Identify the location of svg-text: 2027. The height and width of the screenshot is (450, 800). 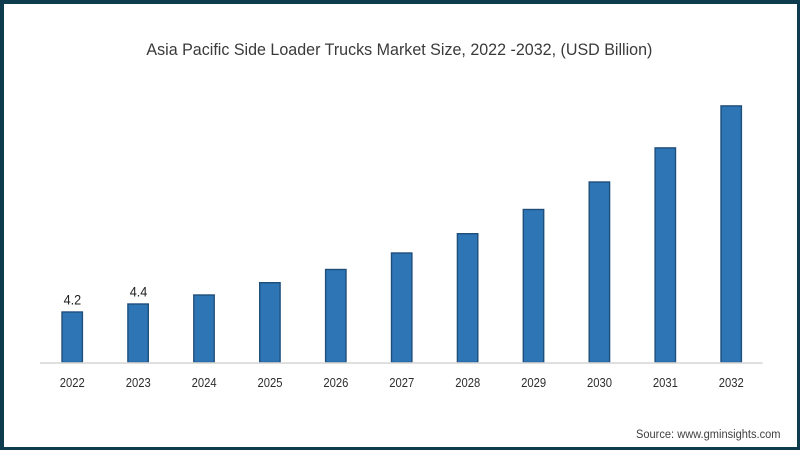
(401, 382).